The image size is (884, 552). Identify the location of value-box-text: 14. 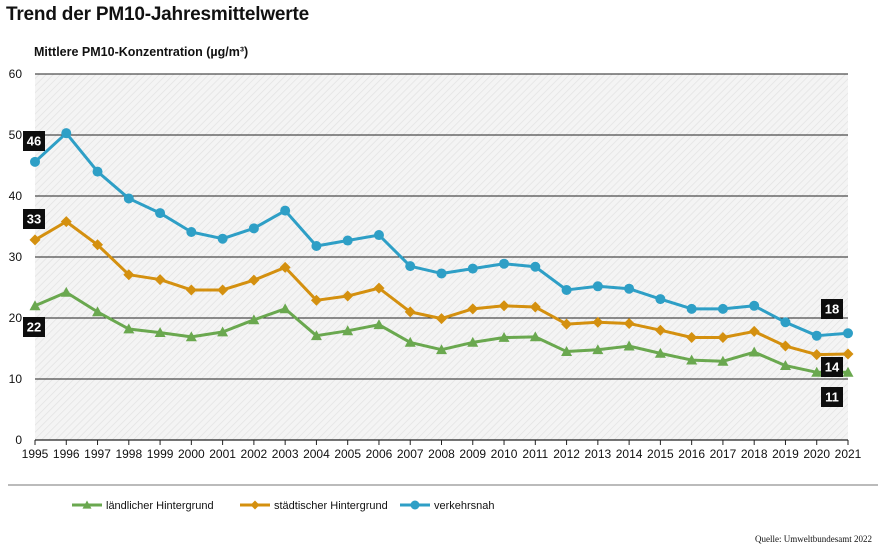
(832, 367).